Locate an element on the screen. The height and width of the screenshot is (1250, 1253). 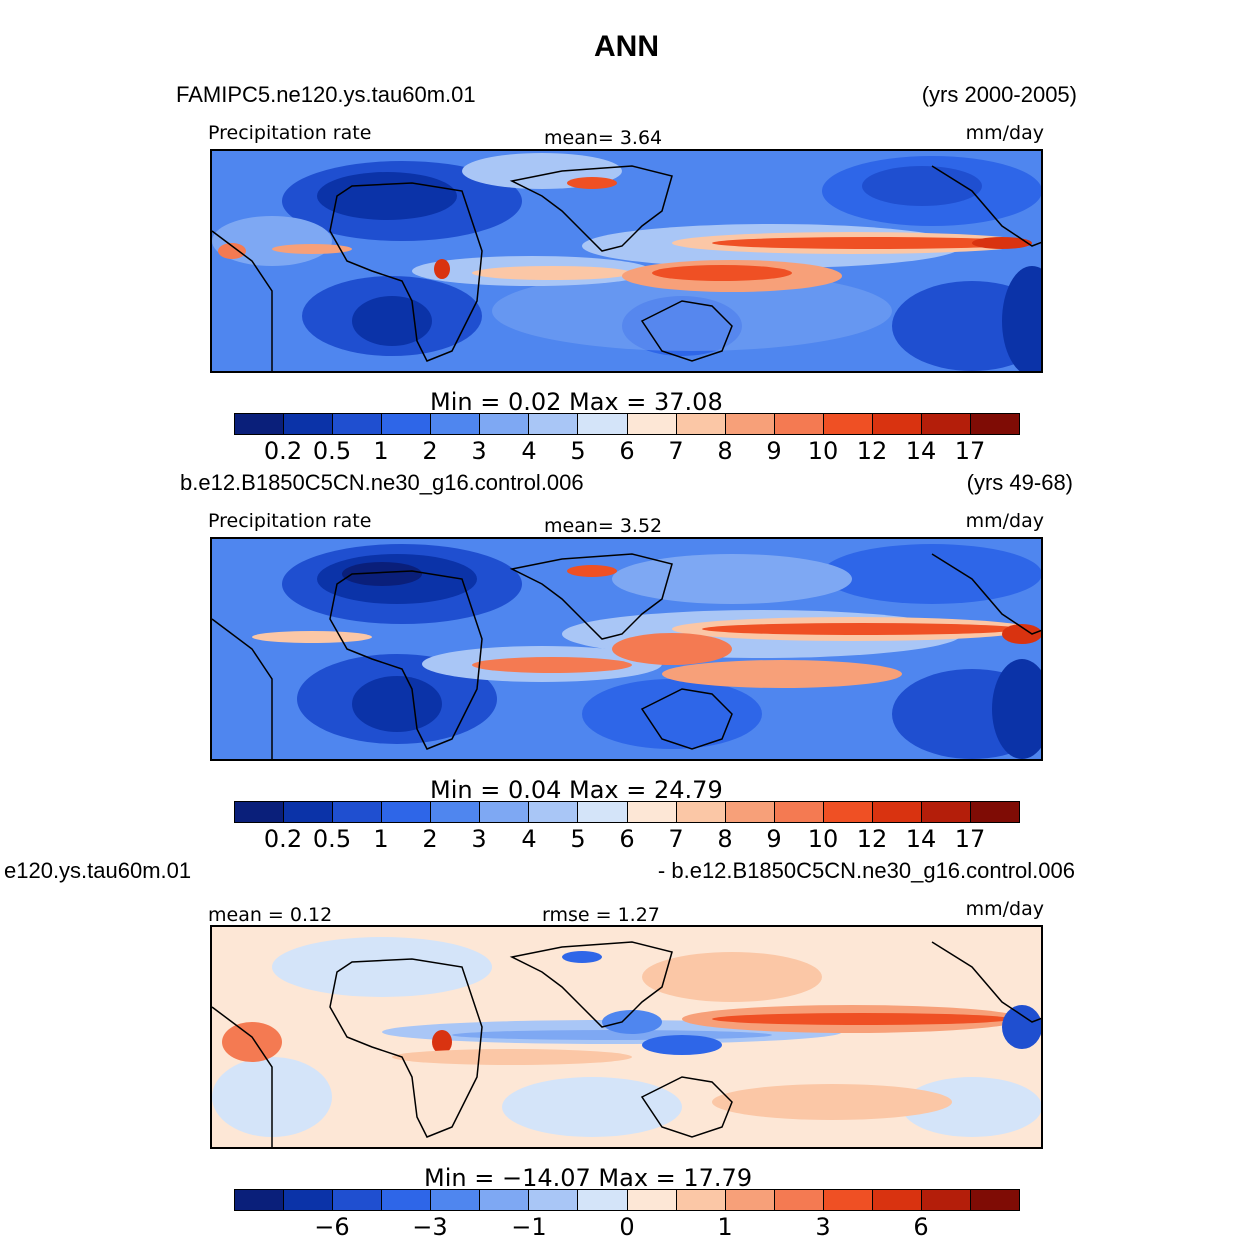
panel2-colorbar is located at coordinates (627, 812).